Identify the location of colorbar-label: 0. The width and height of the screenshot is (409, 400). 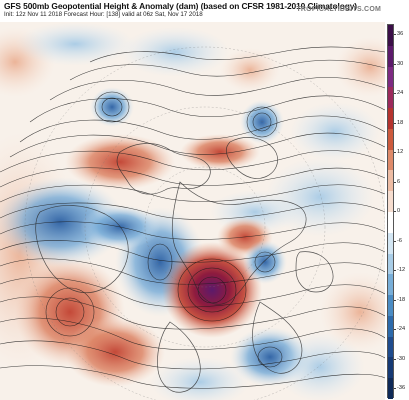
(399, 211).